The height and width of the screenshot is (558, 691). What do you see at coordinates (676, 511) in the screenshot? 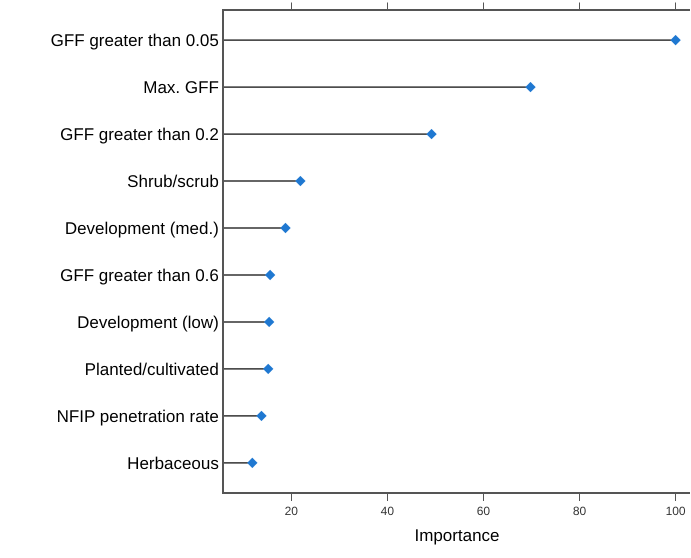
I see `x-tick-label: 100` at bounding box center [676, 511].